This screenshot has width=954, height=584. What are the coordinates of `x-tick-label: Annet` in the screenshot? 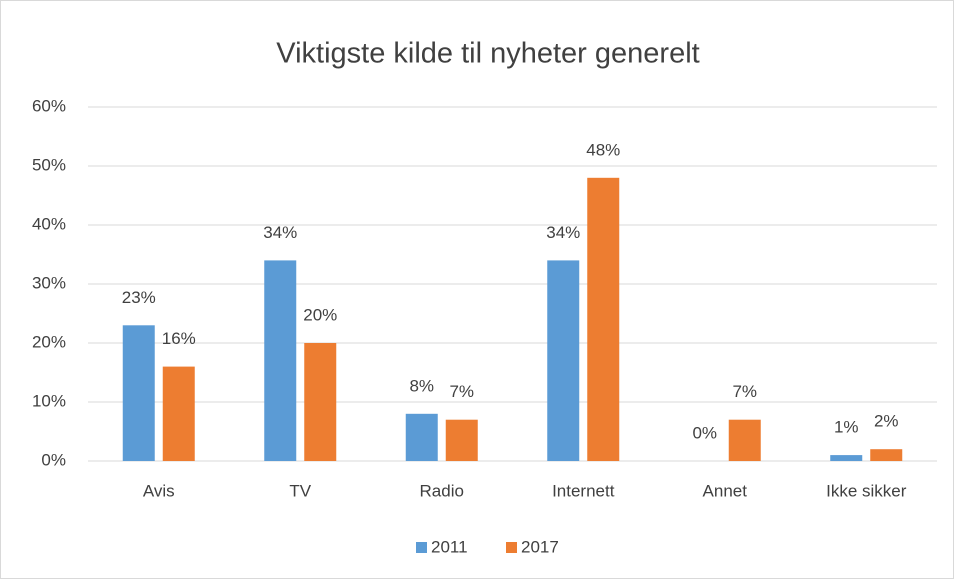 It's located at (725, 490).